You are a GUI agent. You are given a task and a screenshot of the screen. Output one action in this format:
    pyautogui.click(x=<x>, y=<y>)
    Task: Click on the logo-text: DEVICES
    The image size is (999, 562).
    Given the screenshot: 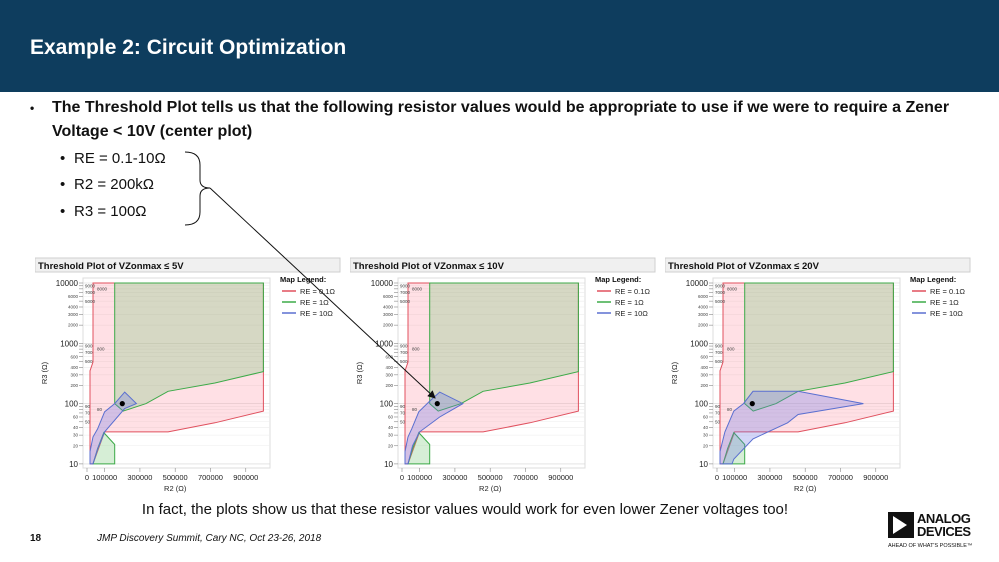 What is the action you would take?
    pyautogui.click(x=944, y=531)
    